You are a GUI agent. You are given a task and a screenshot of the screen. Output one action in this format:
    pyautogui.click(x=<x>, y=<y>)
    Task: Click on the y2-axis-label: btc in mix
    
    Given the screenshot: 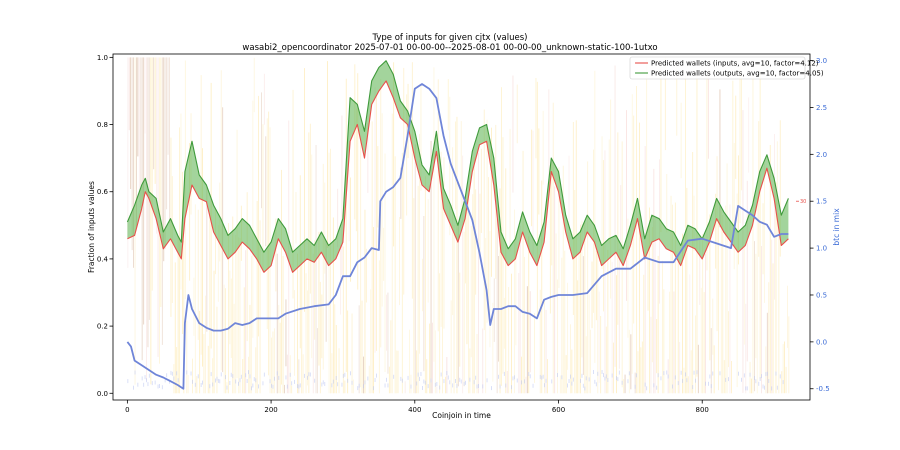 What is the action you would take?
    pyautogui.click(x=836, y=227)
    